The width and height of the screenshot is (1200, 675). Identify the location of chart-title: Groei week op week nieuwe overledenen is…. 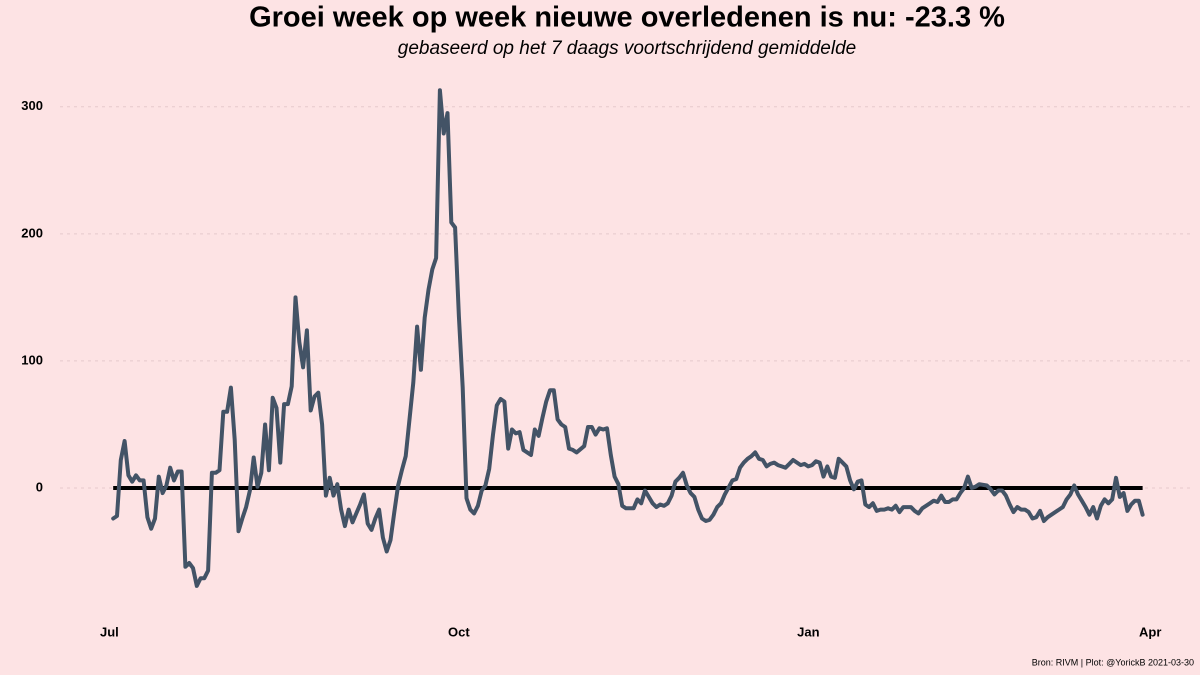
(627, 18).